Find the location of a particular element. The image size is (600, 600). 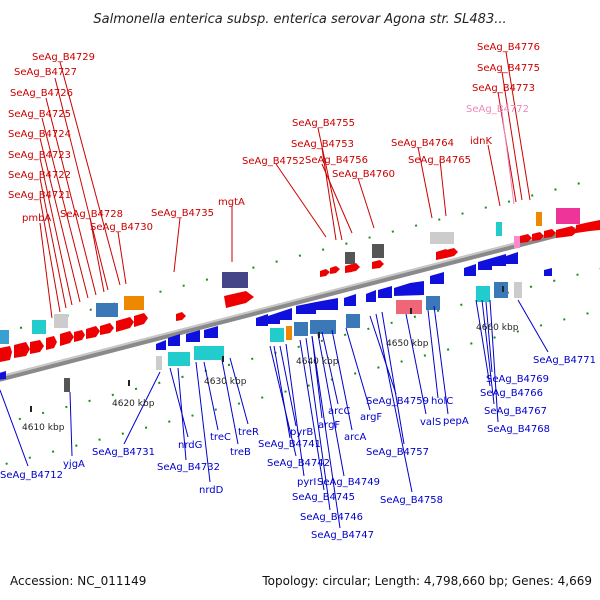

gene-label: SeAg_B4776 is located at coordinates (508, 47).